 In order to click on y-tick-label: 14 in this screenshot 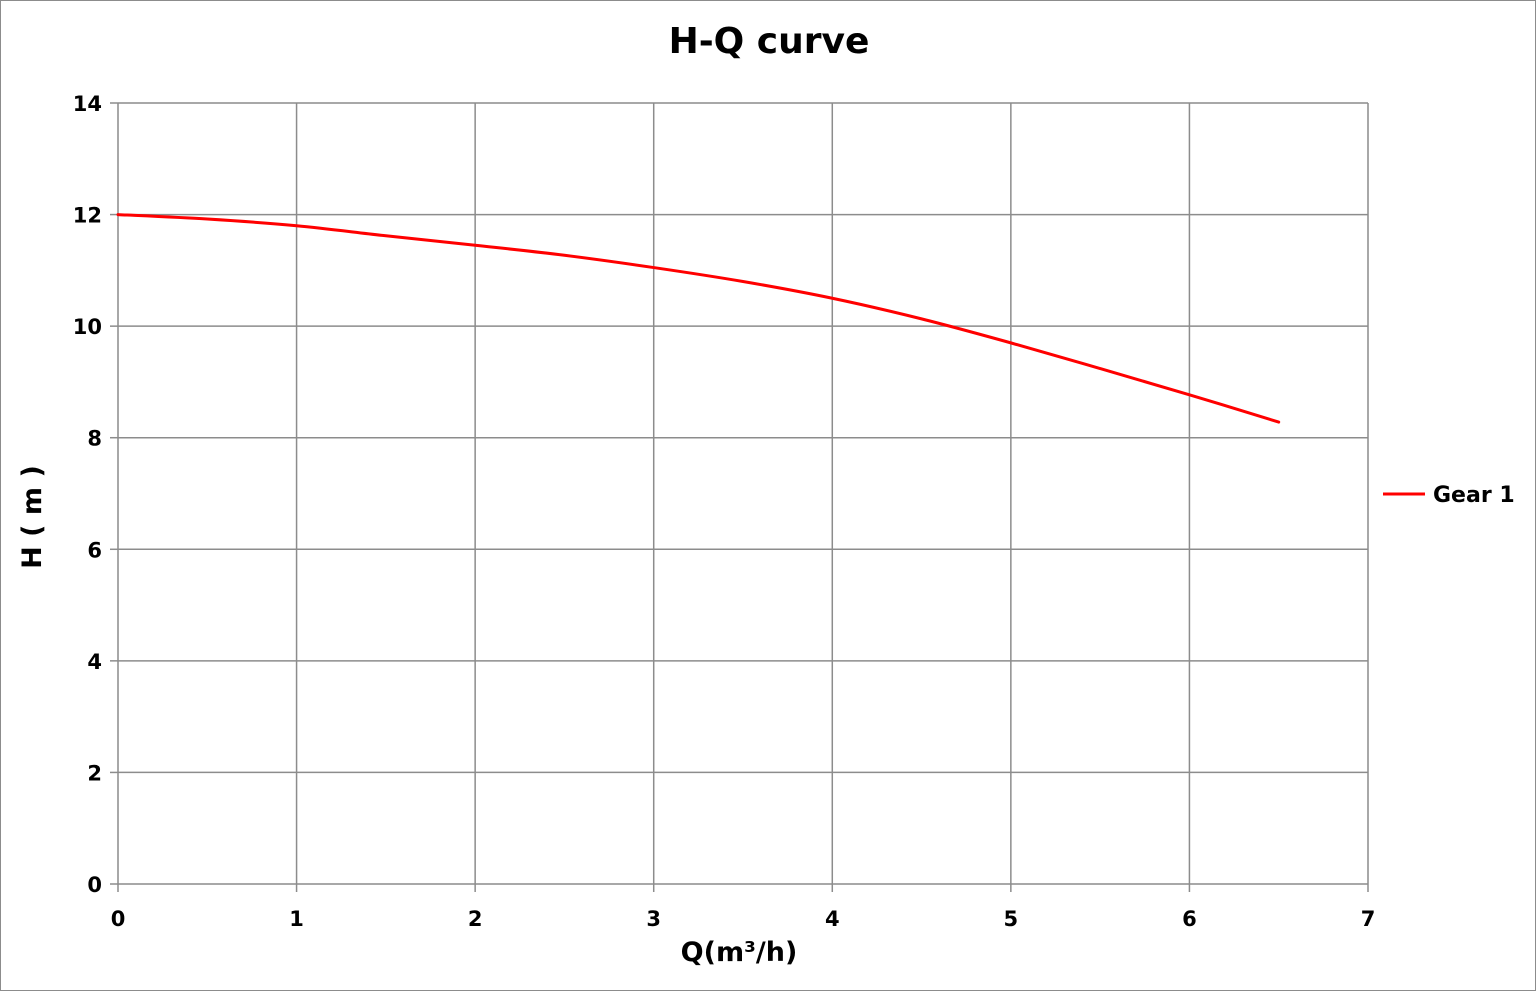, I will do `click(87, 104)`.